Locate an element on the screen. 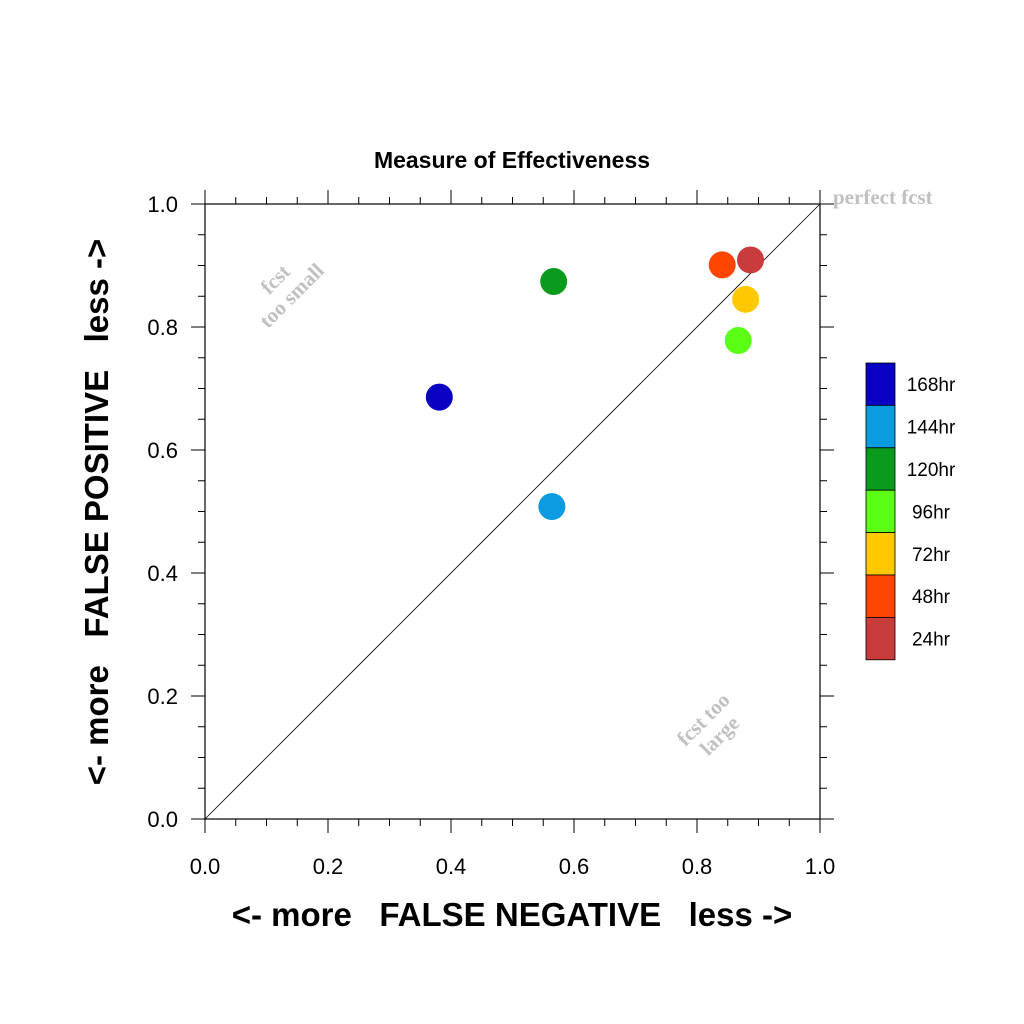 This screenshot has height=1024, width=1024. point-168hr is located at coordinates (439, 397).